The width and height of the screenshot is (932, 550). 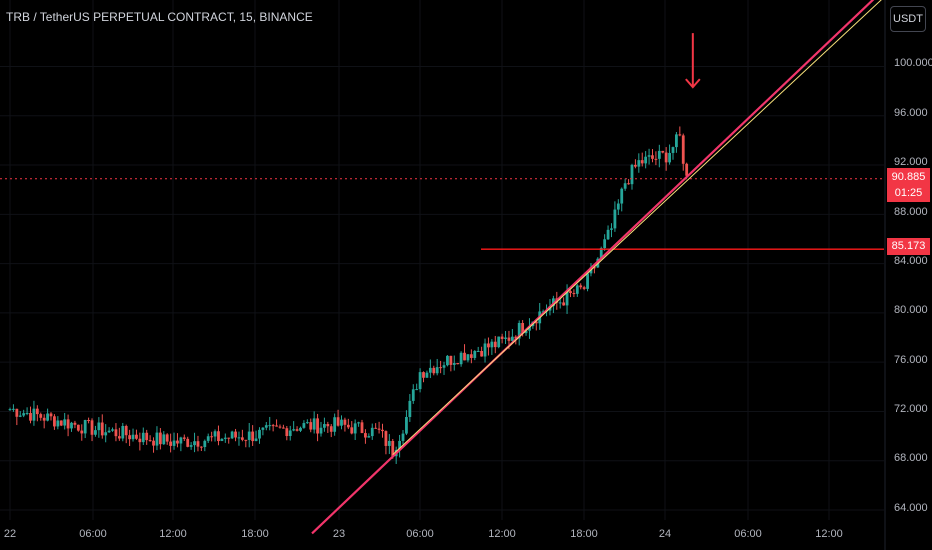 I want to click on currency-button: USDT, so click(x=908, y=19).